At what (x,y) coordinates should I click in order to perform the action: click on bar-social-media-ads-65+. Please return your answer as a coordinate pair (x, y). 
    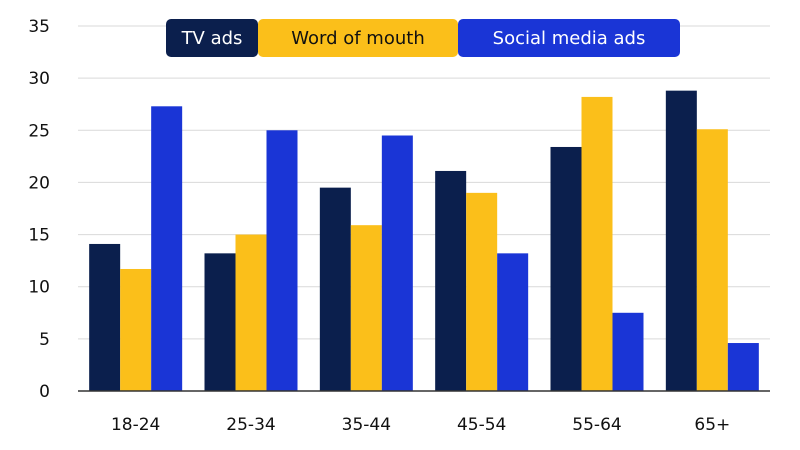
    Looking at the image, I should click on (743, 367).